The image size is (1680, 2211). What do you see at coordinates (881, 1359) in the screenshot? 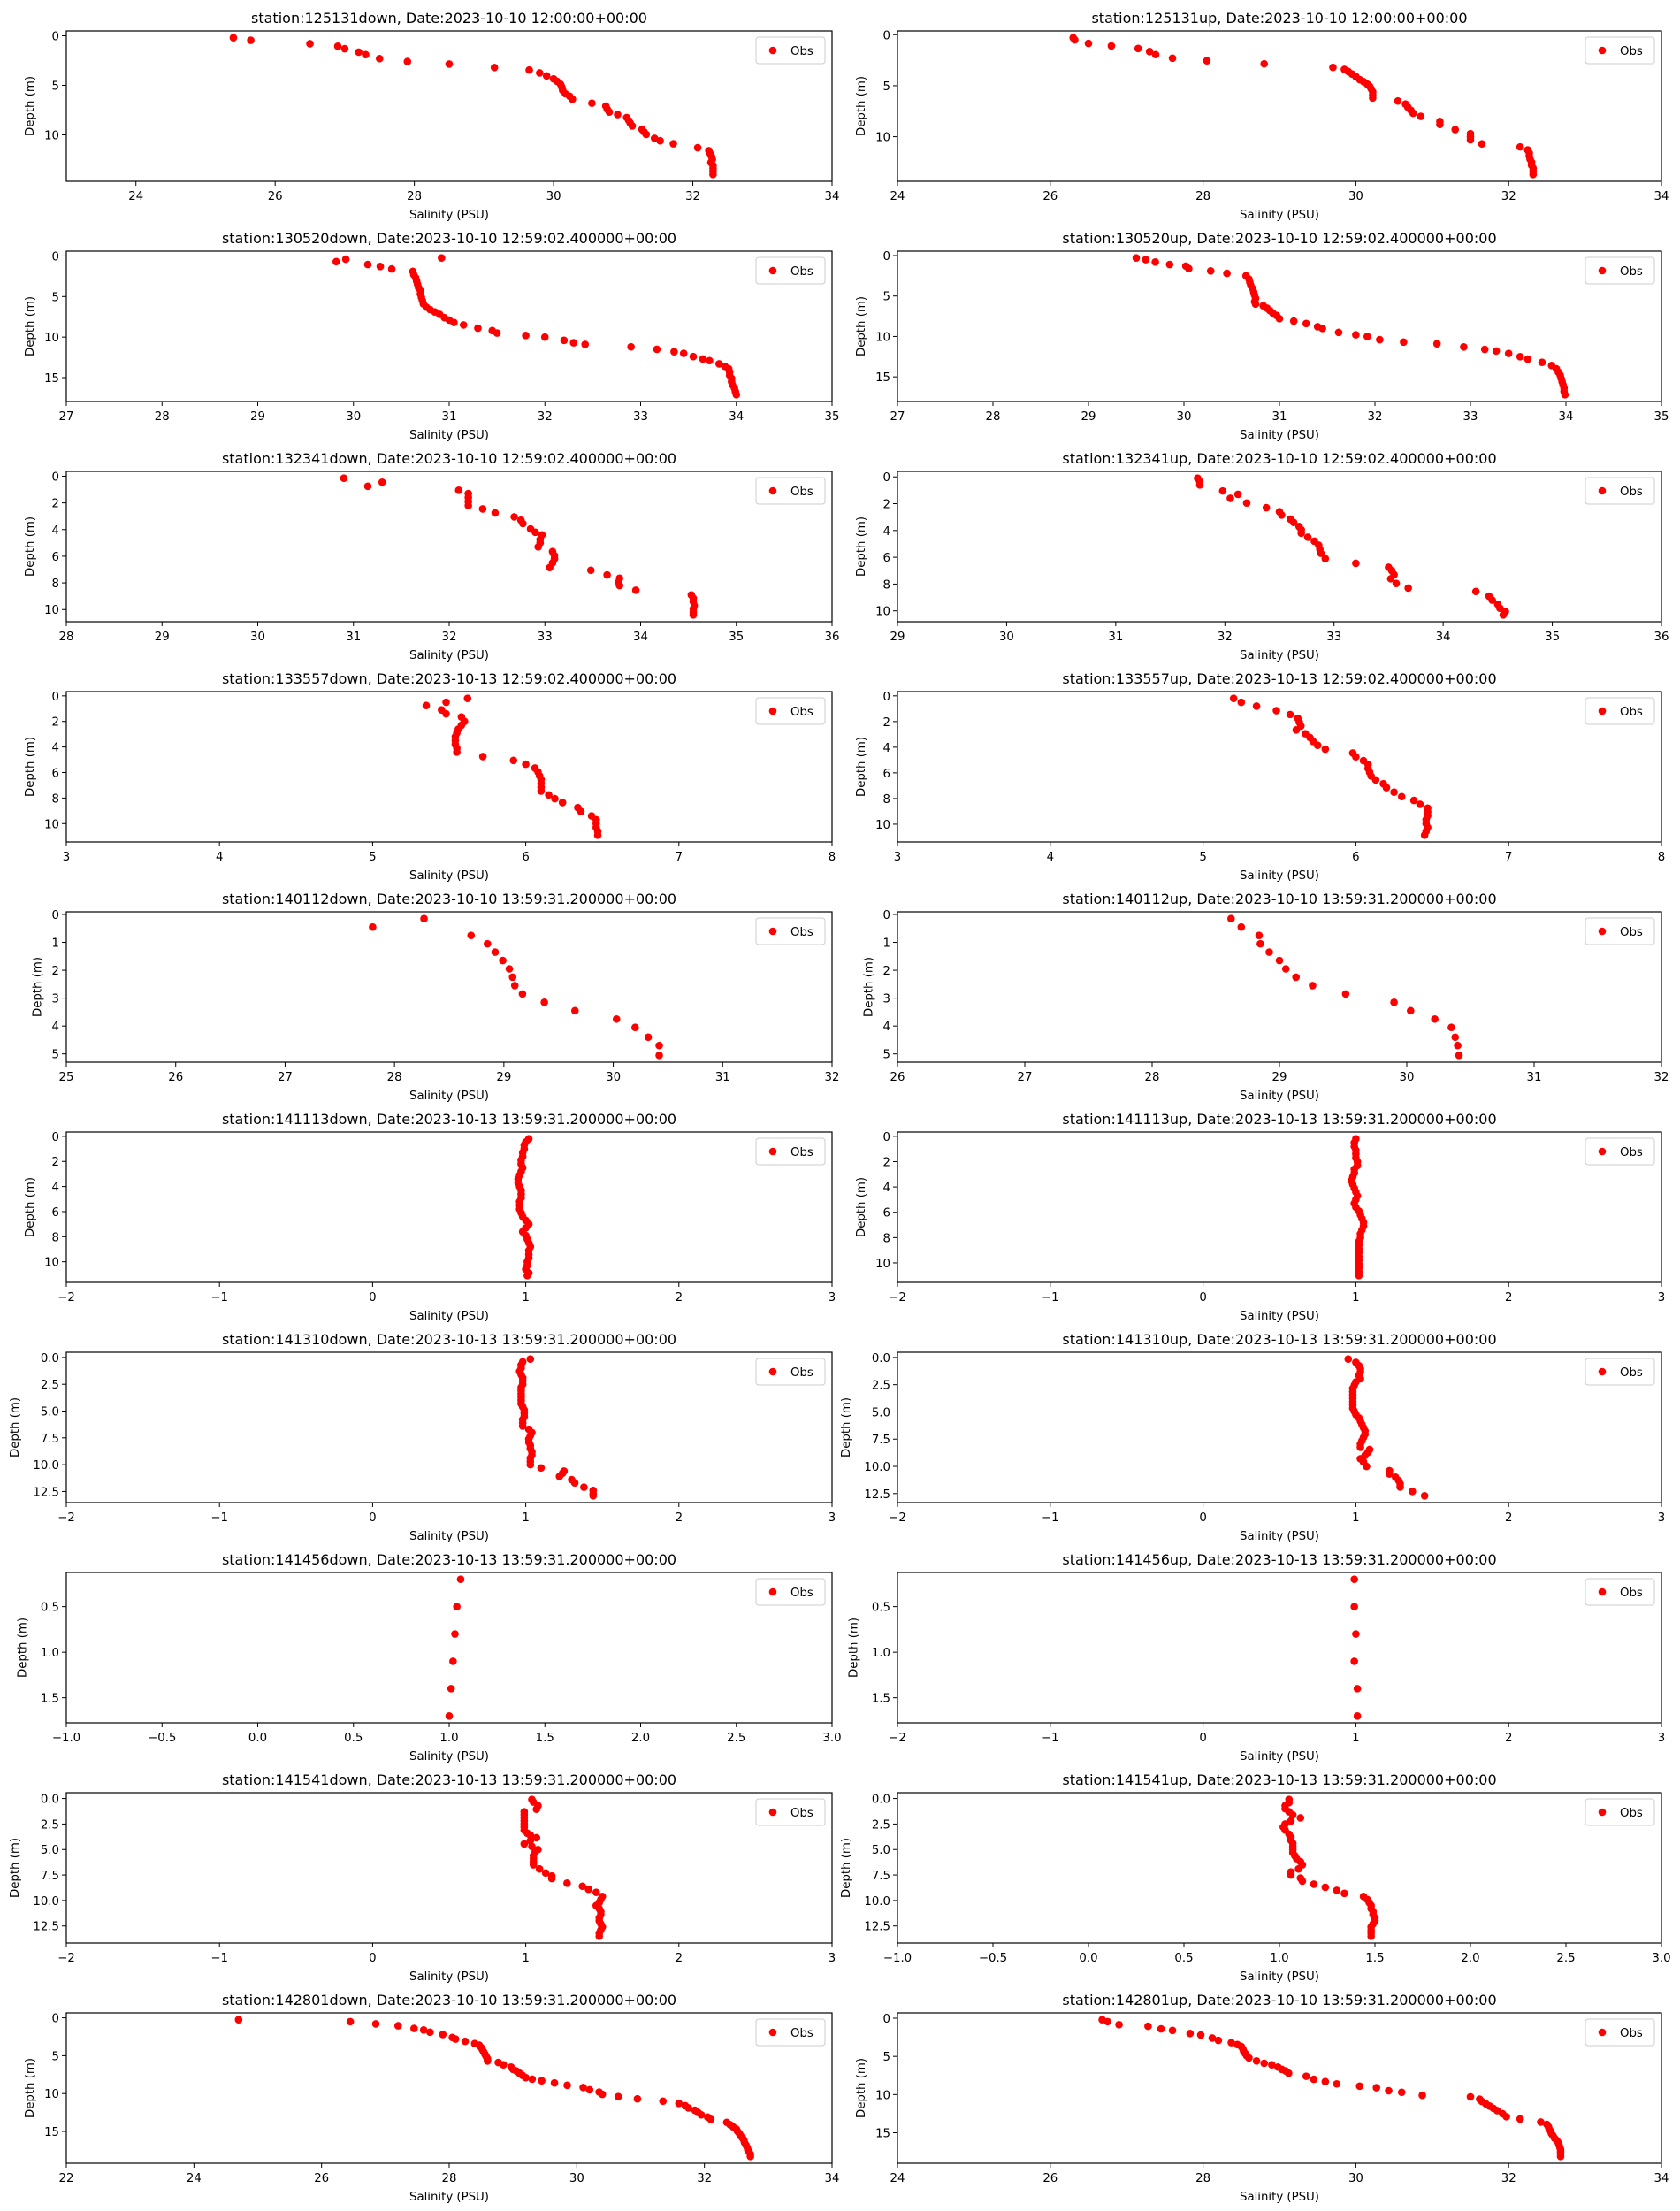
I see `y-tick-label: 0.0` at bounding box center [881, 1359].